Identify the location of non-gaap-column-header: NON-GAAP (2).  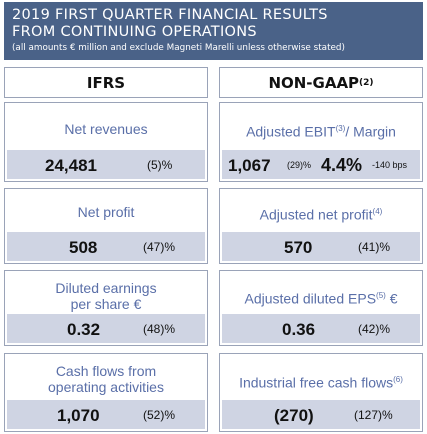
(321, 82).